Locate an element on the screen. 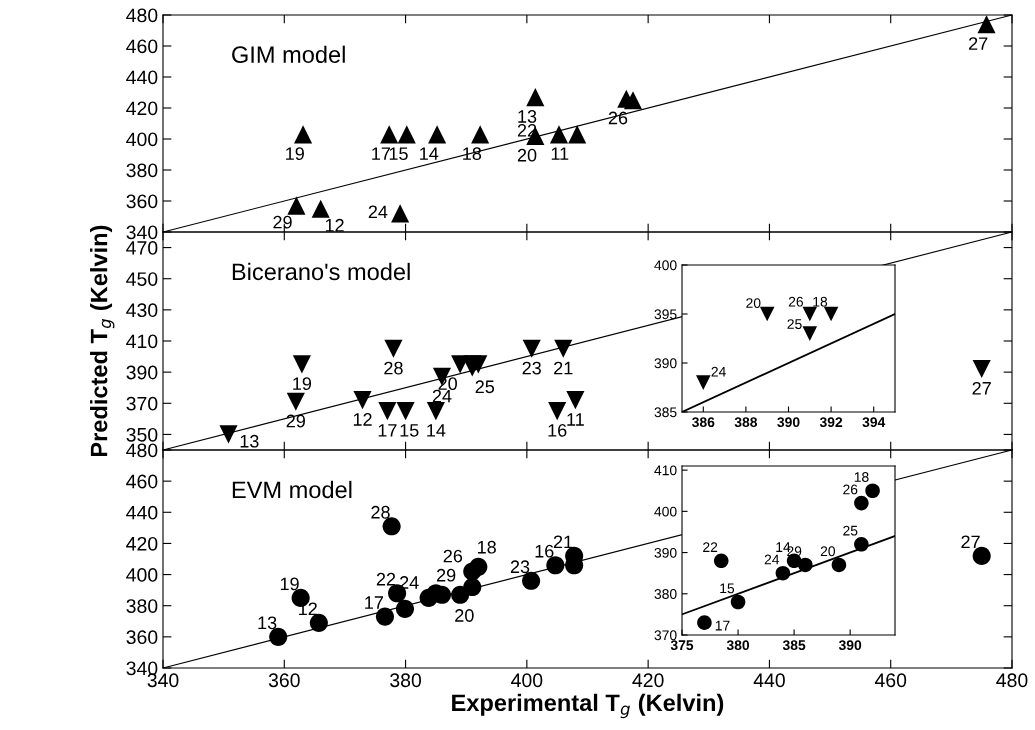 This screenshot has height=730, width=1035. x-tick-label: 385 is located at coordinates (794, 645).